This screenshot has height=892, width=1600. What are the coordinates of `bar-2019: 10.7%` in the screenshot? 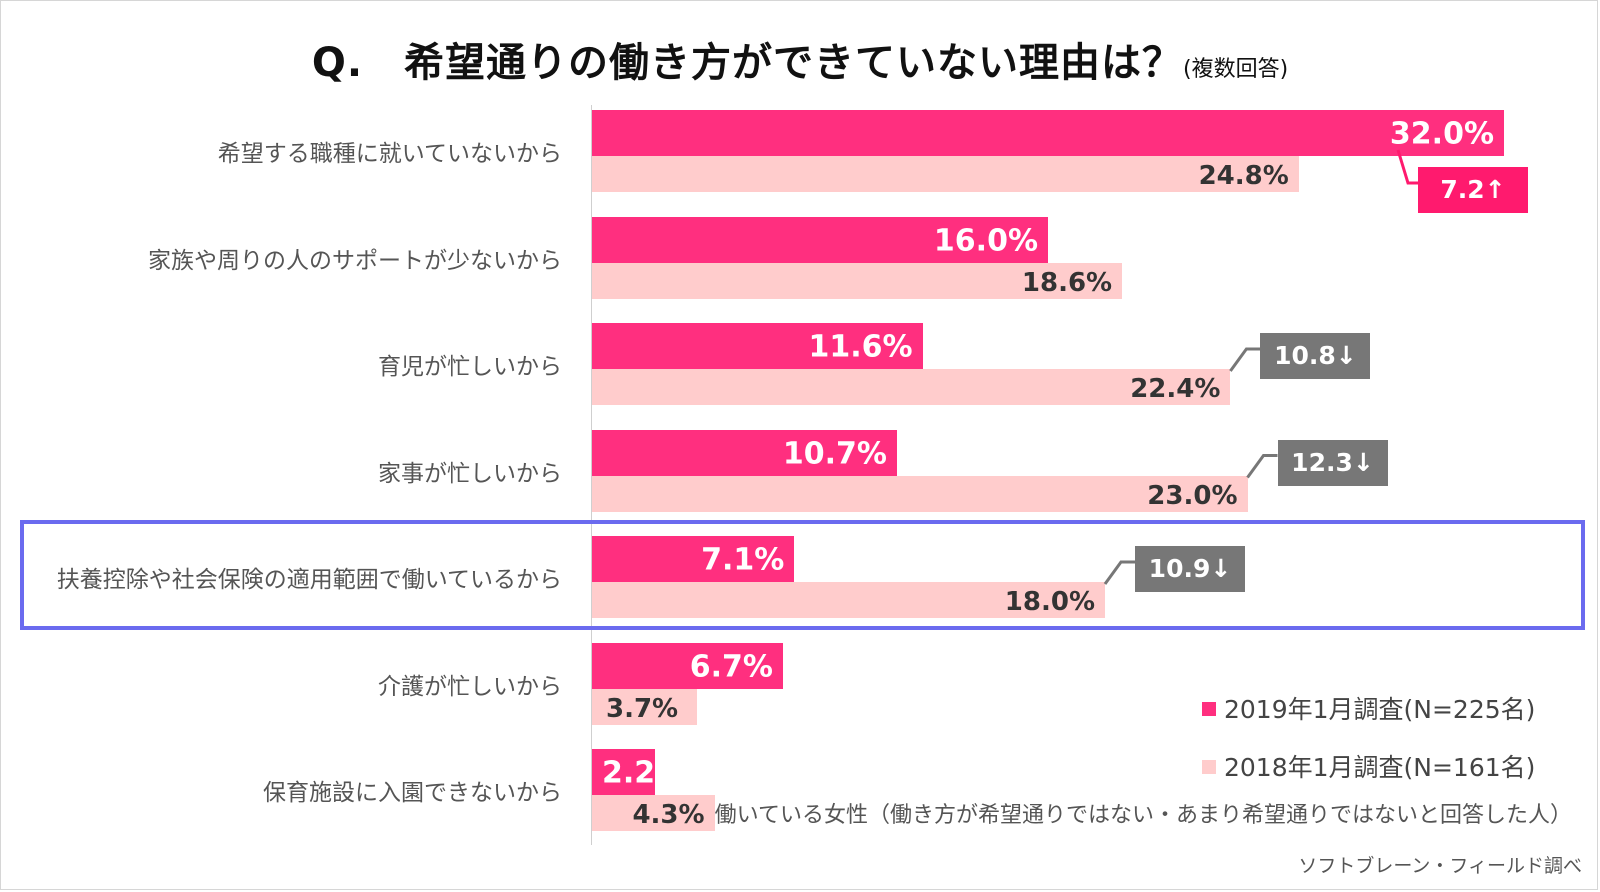 It's located at (744, 452).